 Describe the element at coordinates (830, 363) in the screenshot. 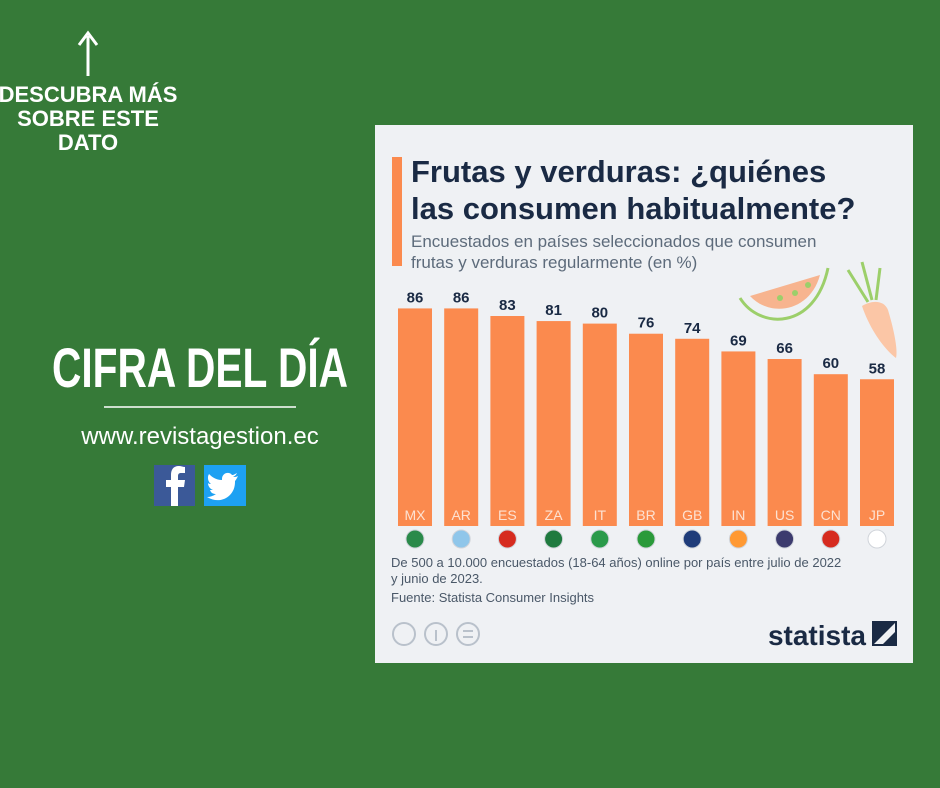

I see `value-label: 60` at that location.